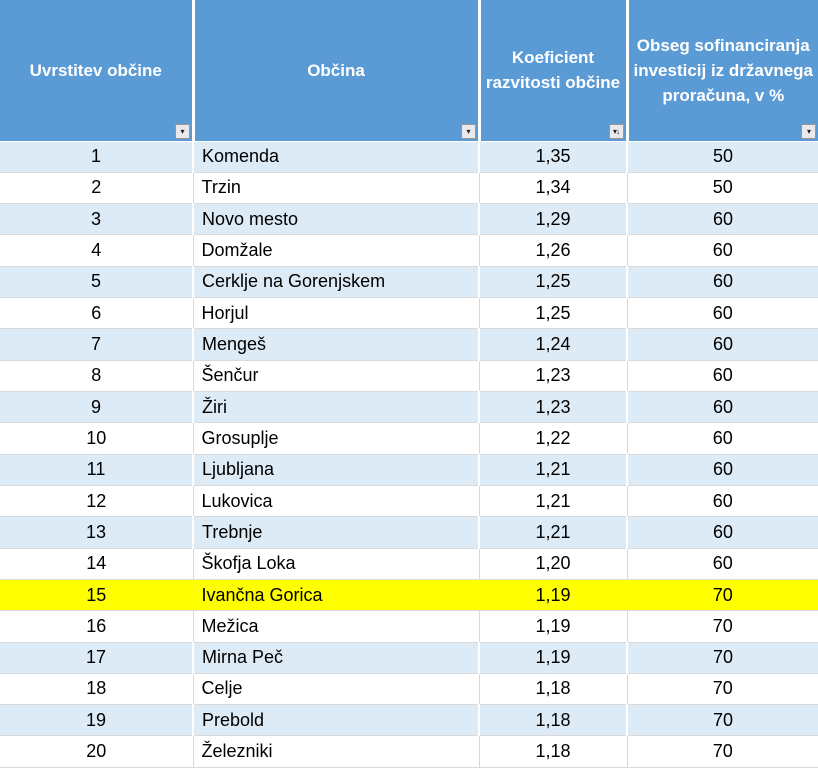  I want to click on municipality-cell: Domžale, so click(336, 250).